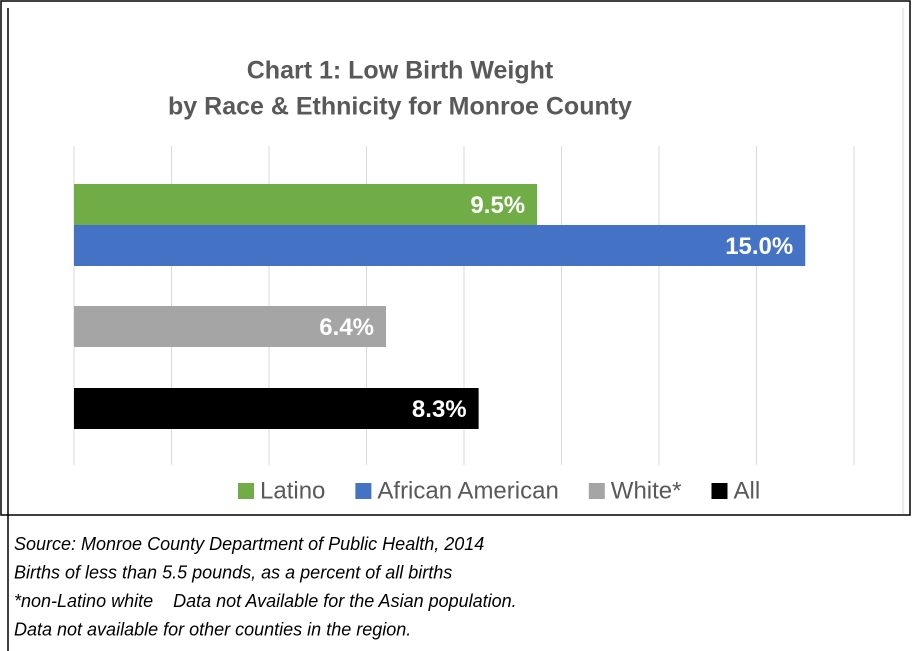 This screenshot has height=651, width=912. Describe the element at coordinates (497, 205) in the screenshot. I see `value-label: 9.5%` at that location.